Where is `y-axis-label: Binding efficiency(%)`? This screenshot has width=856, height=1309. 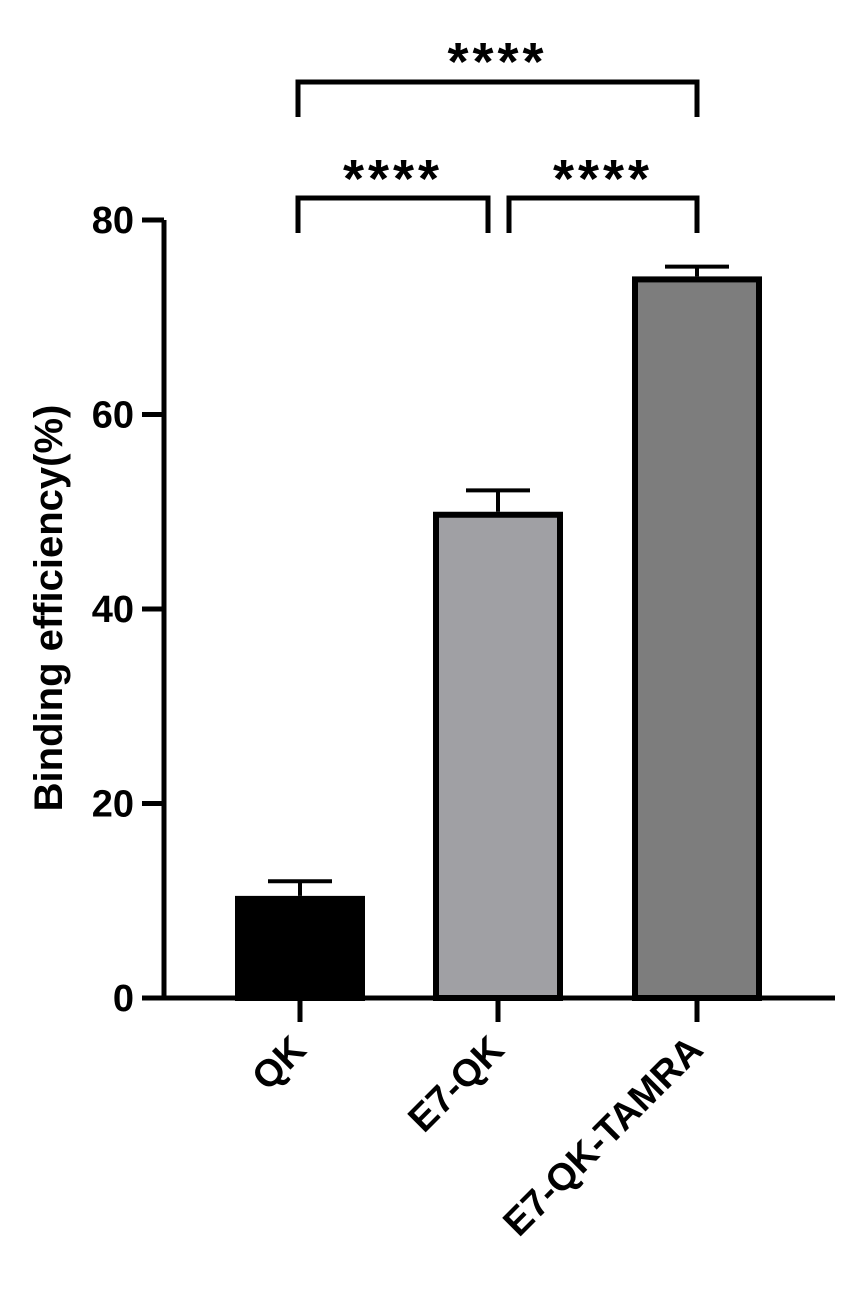
y-axis-label: Binding efficiency(%) is located at coordinates (49, 608).